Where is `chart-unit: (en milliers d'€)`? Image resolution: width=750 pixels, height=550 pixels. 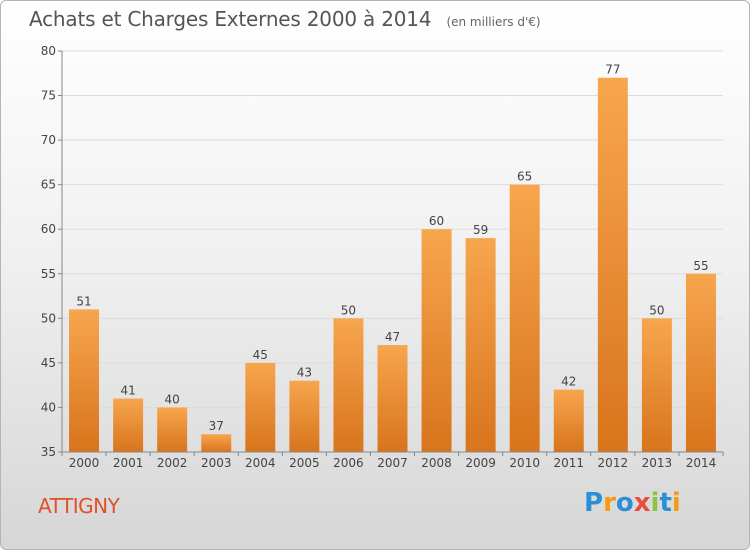 chart-unit: (en milliers d'€) is located at coordinates (493, 22).